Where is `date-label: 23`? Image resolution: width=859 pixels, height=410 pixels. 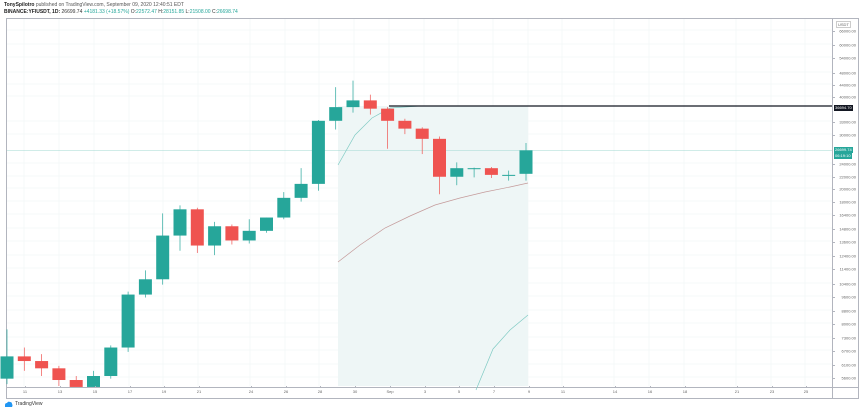
date-label: 23 is located at coordinates (772, 391).